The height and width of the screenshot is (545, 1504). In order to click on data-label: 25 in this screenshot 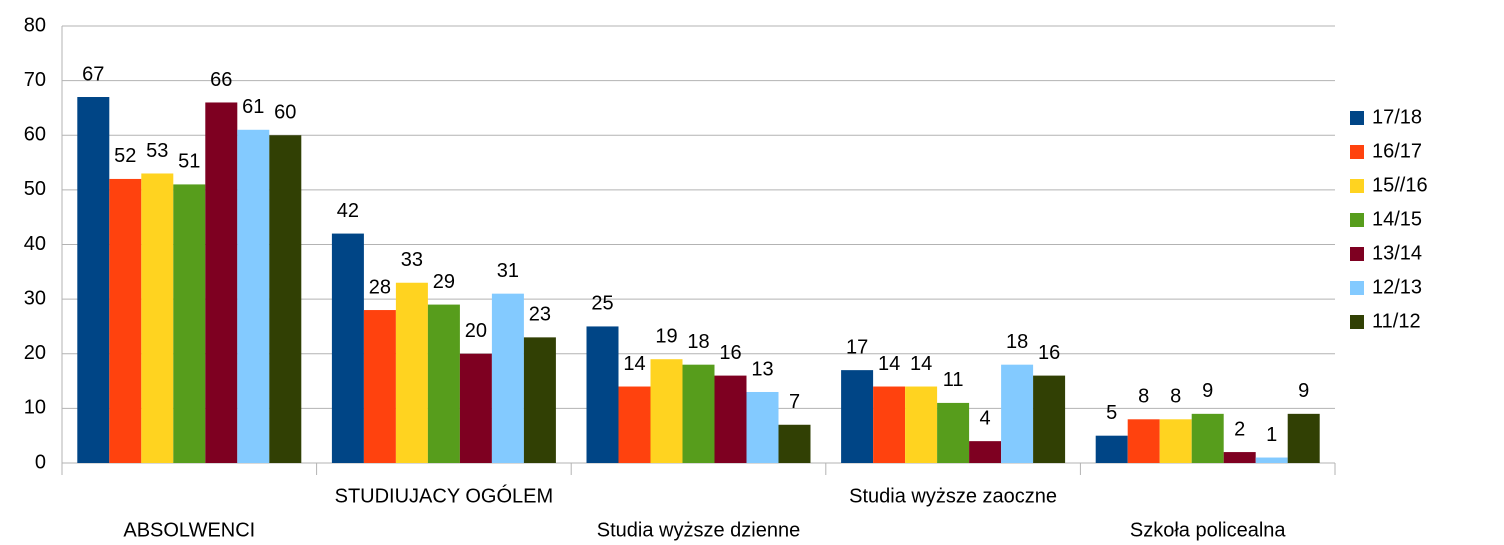, I will do `click(602, 304)`.